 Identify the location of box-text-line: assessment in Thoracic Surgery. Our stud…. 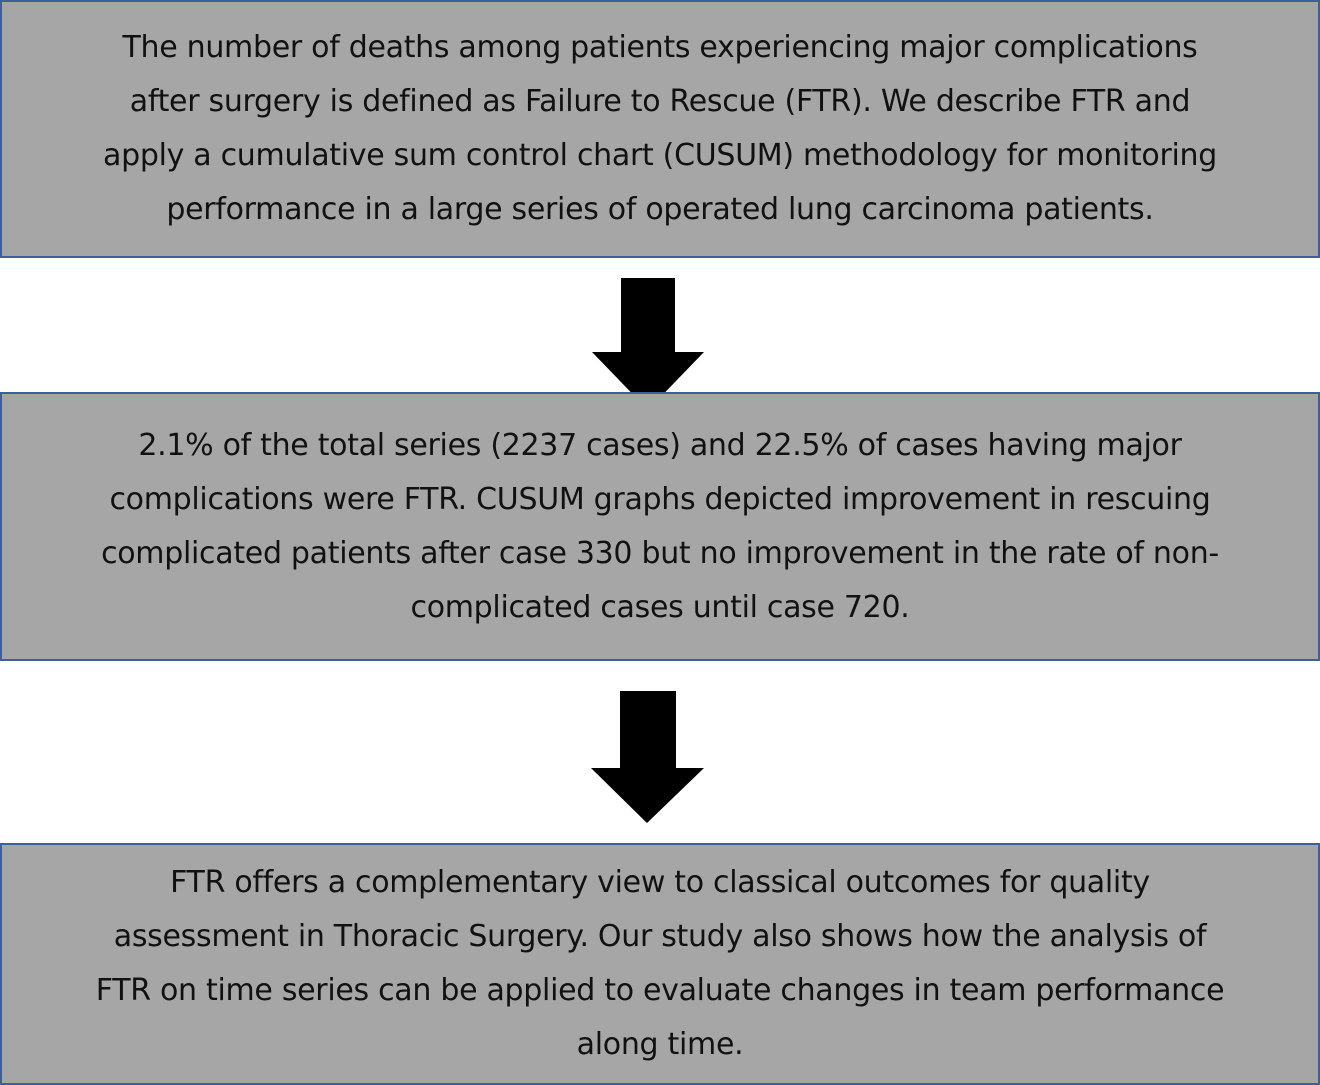
(660, 936).